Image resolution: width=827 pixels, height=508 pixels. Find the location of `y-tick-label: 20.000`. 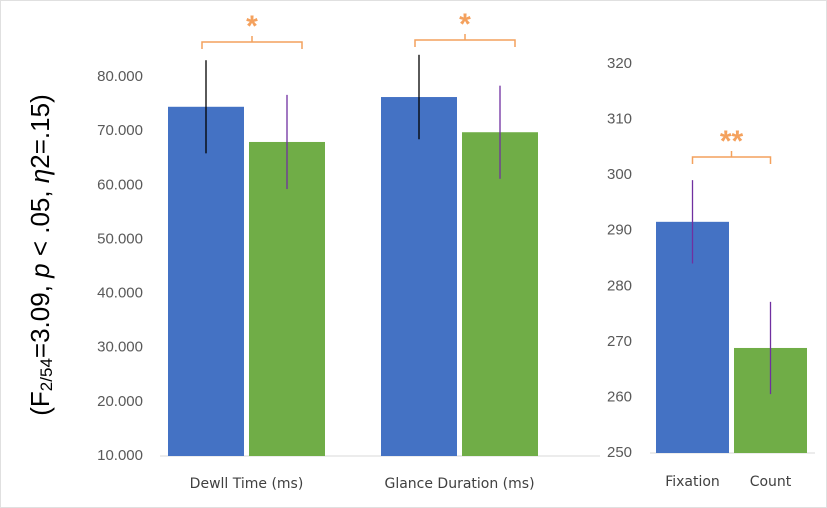

y-tick-label: 20.000 is located at coordinates (120, 401).